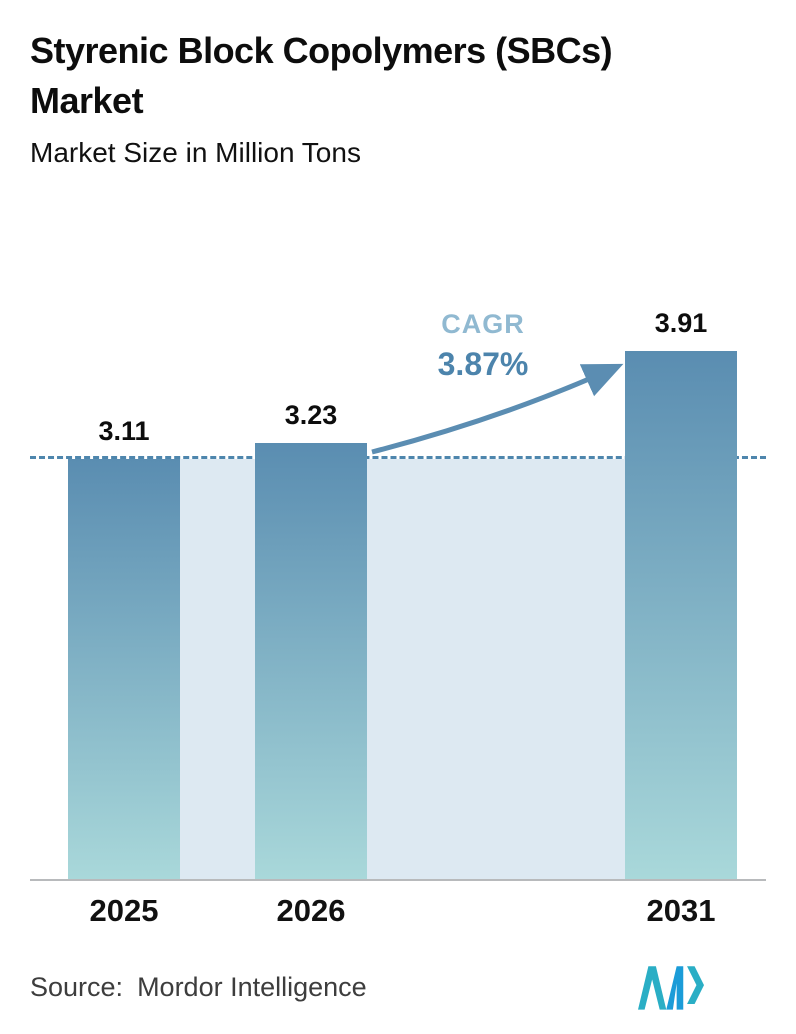 This screenshot has width=796, height=1034. I want to click on source-line: Source: Mordor Intelligence, so click(198, 987).